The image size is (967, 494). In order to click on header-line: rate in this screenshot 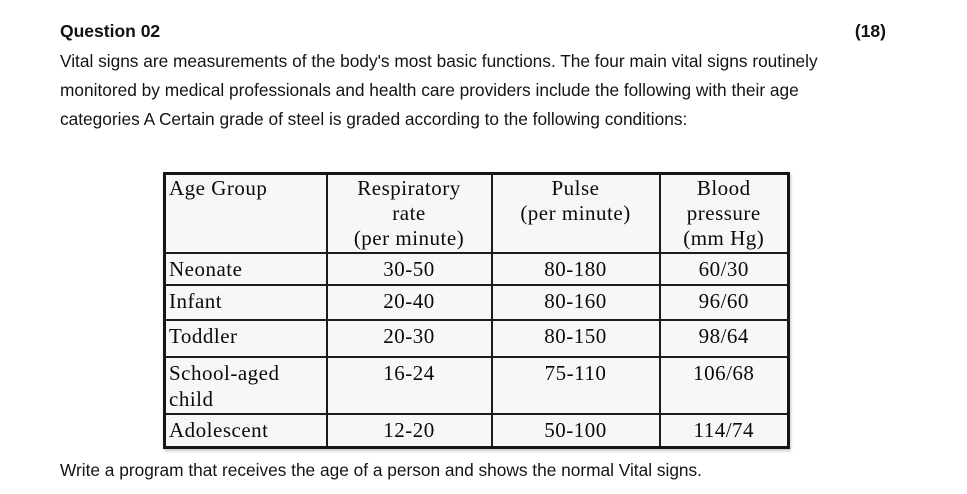, I will do `click(409, 213)`.